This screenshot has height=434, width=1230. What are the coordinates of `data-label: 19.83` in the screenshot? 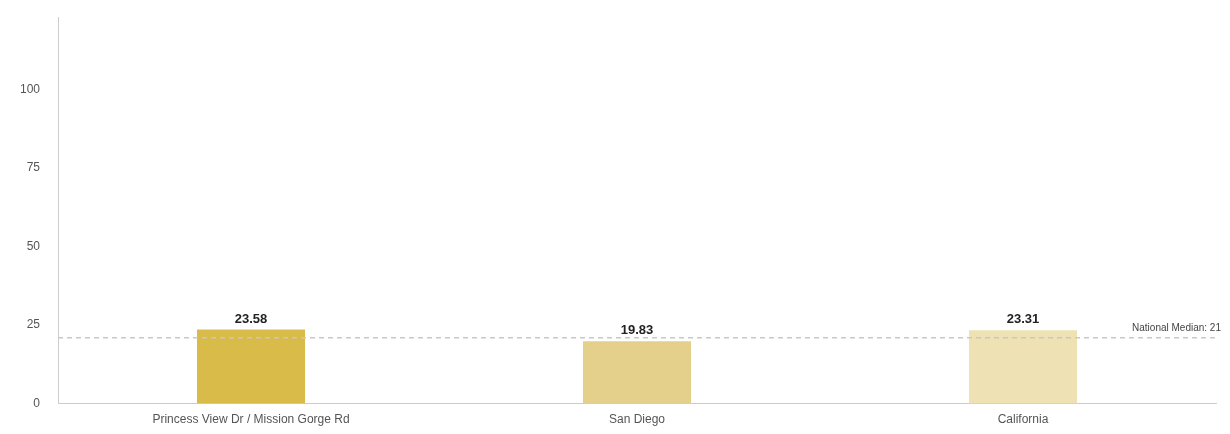 It's located at (637, 330).